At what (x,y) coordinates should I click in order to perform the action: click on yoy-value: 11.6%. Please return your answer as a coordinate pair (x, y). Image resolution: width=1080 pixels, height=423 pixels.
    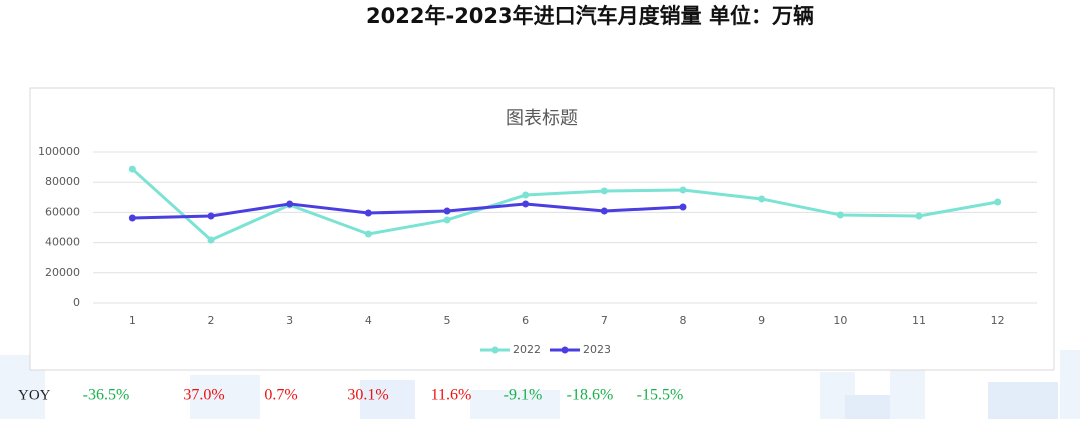
    Looking at the image, I should click on (451, 395).